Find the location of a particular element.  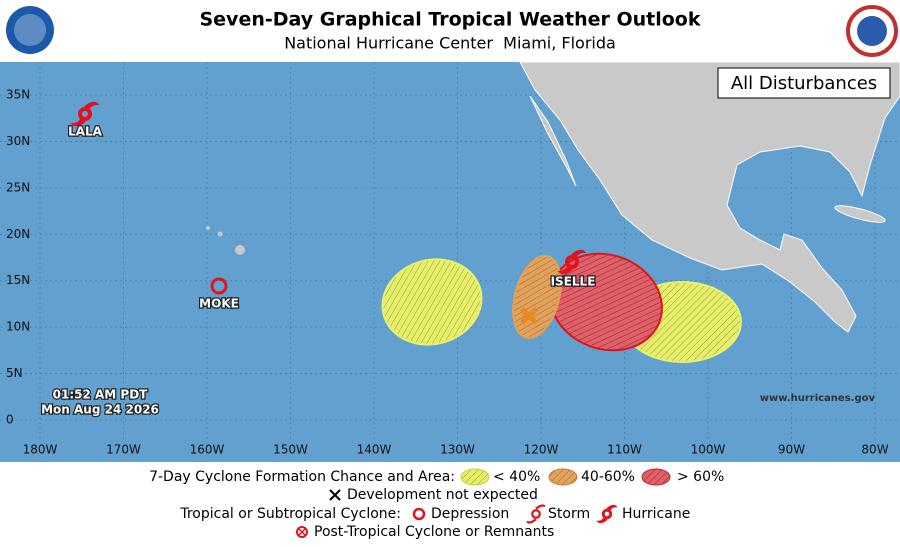

legend-post-tropical-x is located at coordinates (302, 532).